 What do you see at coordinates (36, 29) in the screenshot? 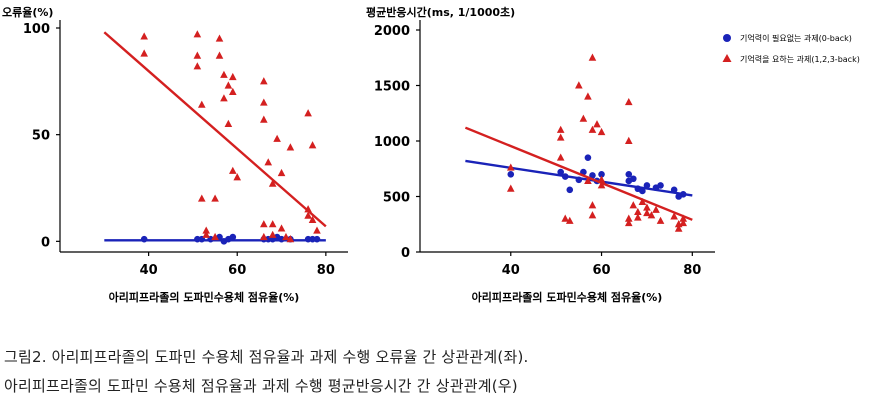
I see `y-tick-label: 100` at bounding box center [36, 29].